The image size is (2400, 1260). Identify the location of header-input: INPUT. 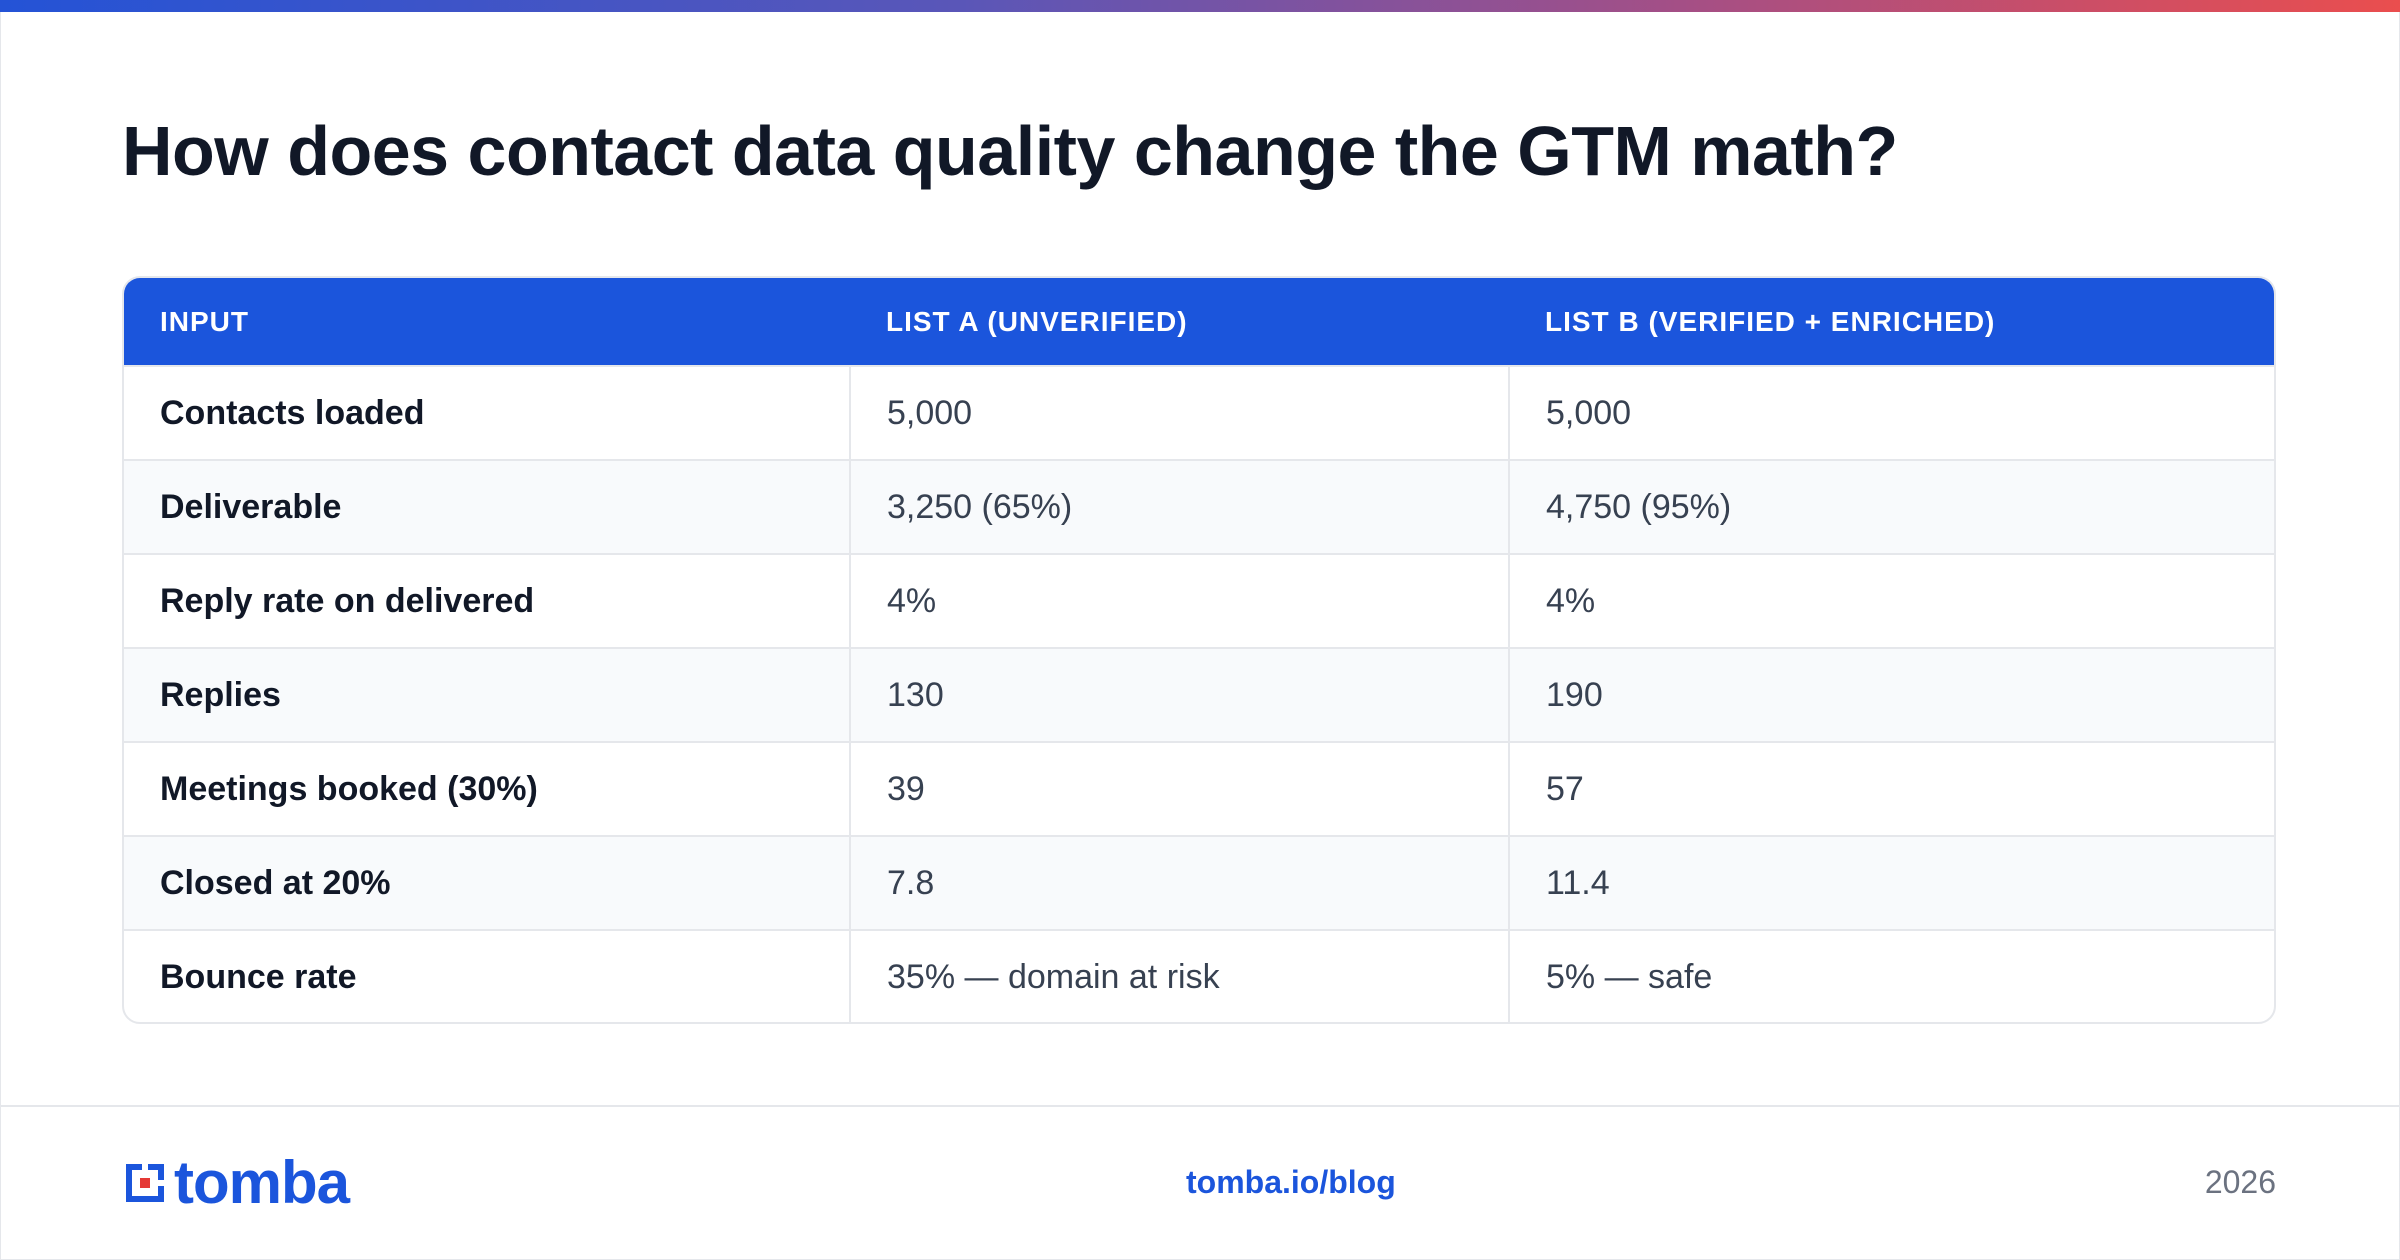
(204, 321).